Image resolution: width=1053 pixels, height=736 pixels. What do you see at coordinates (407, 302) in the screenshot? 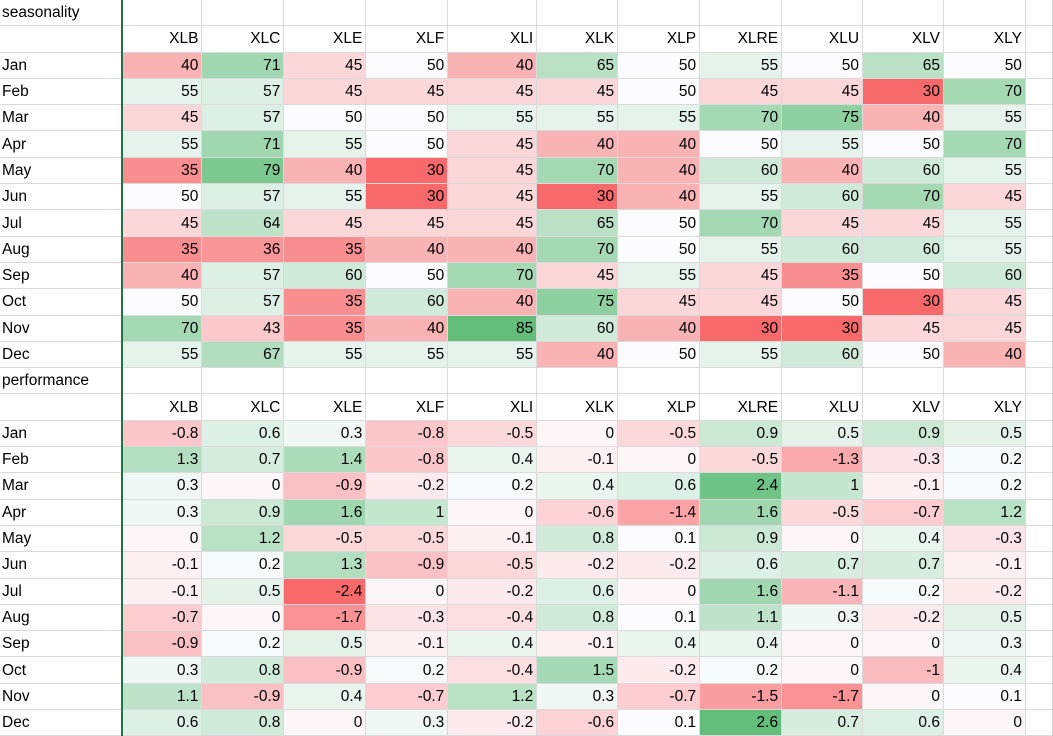
I see `value-cell: 60` at bounding box center [407, 302].